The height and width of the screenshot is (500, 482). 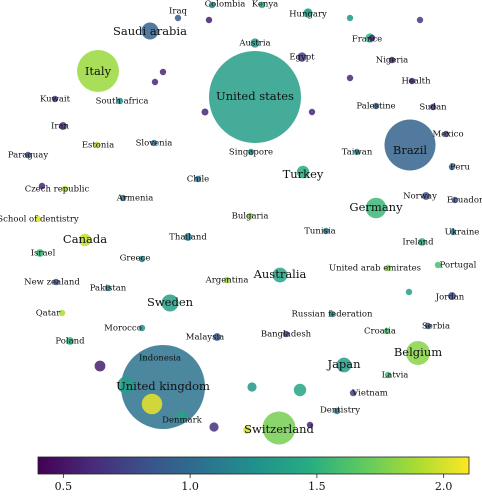 I want to click on label-united-kingdom: United kingdom, so click(x=163, y=386).